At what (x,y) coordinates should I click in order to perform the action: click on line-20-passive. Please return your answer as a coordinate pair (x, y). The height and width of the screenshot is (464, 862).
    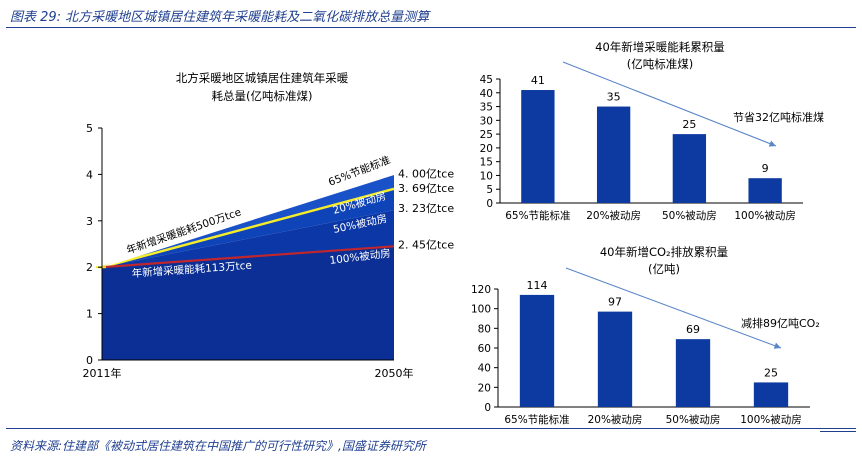
    Looking at the image, I should click on (248, 228).